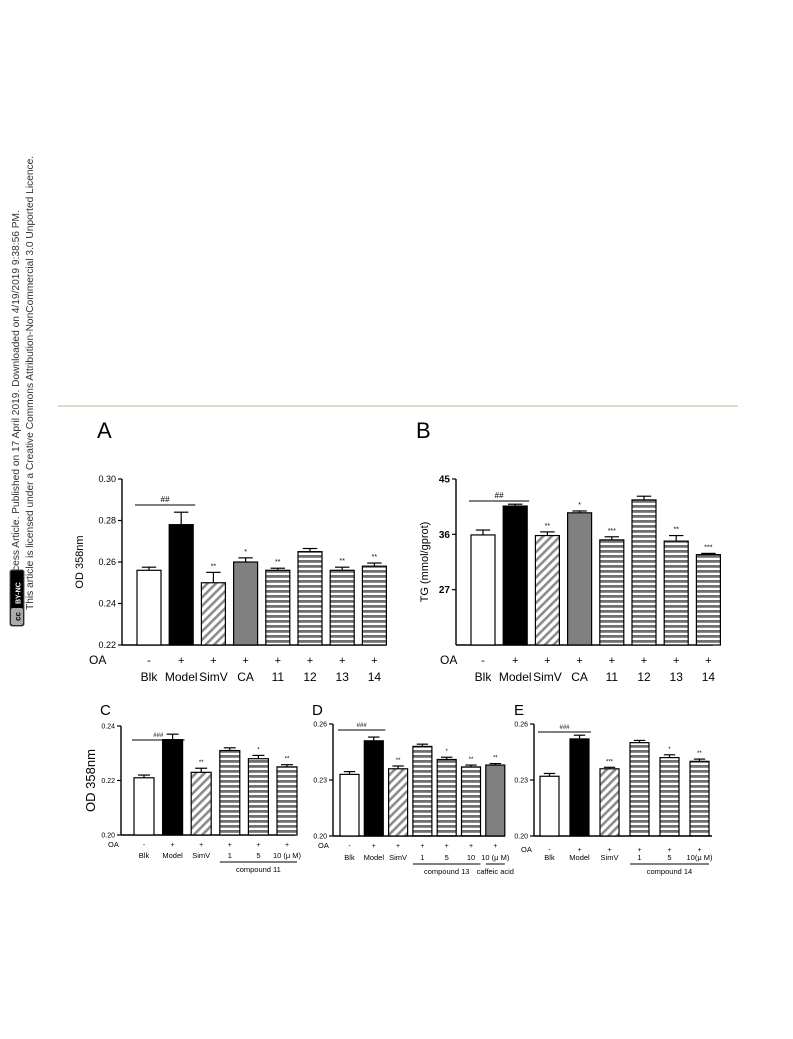  Describe the element at coordinates (107, 479) in the screenshot. I see `y-tick-label: 0.30` at that location.